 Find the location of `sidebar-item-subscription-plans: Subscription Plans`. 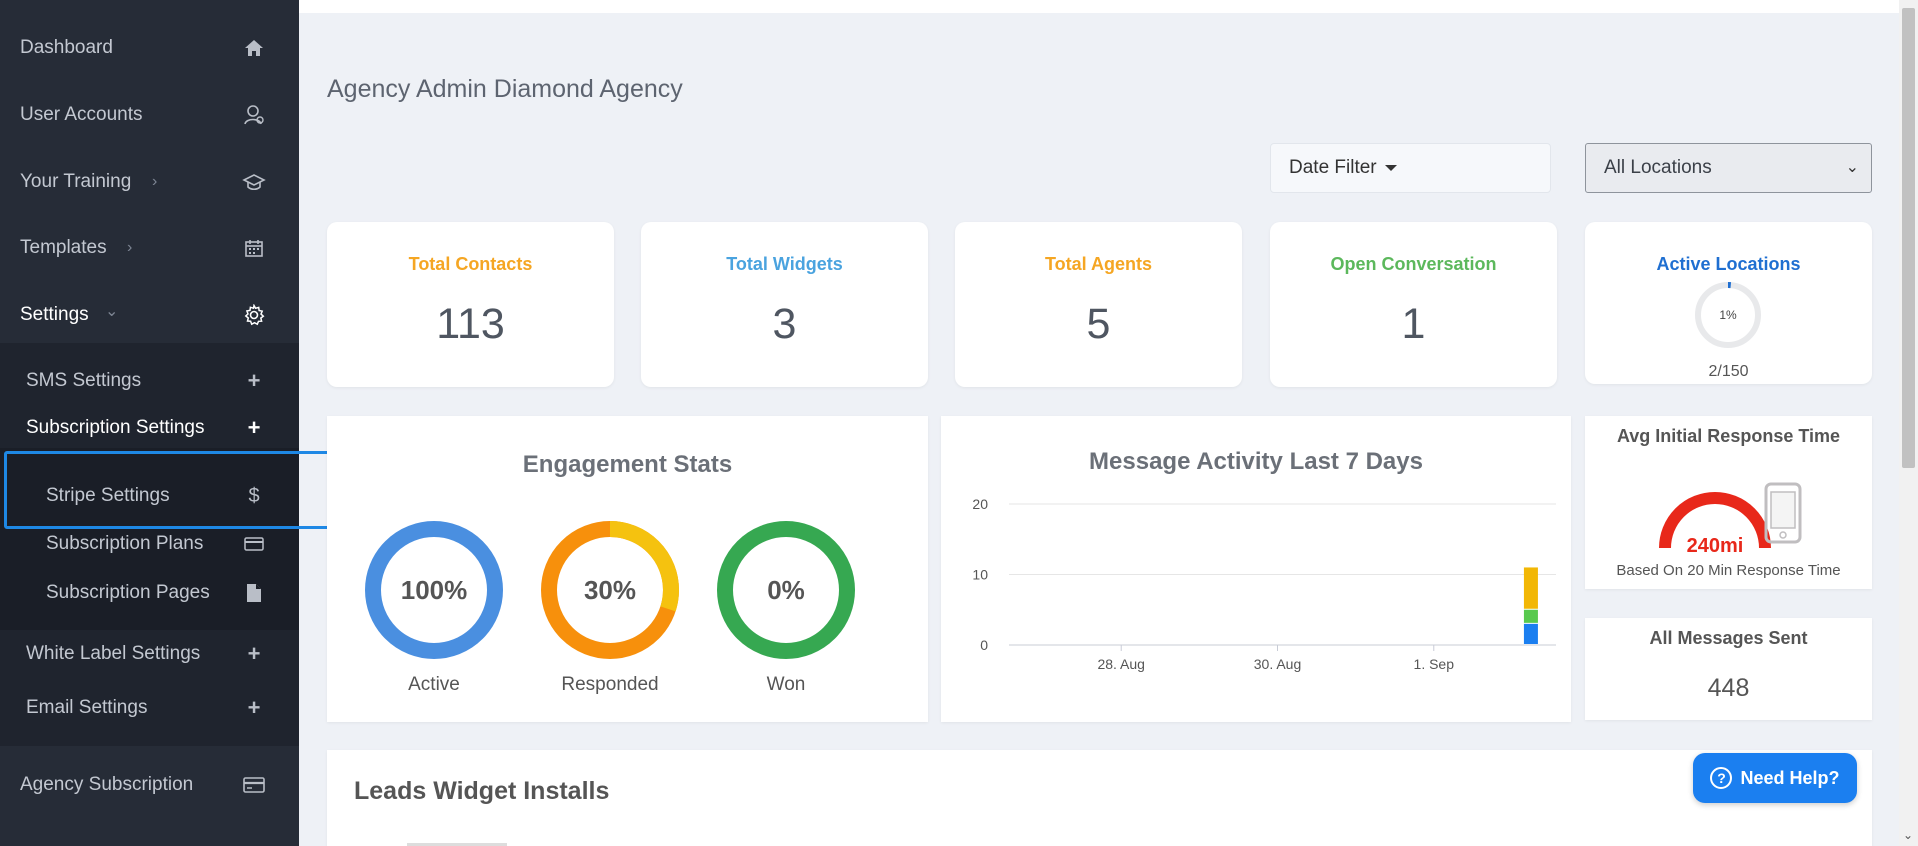

sidebar-item-subscription-plans: Subscription Plans is located at coordinates (149, 544).